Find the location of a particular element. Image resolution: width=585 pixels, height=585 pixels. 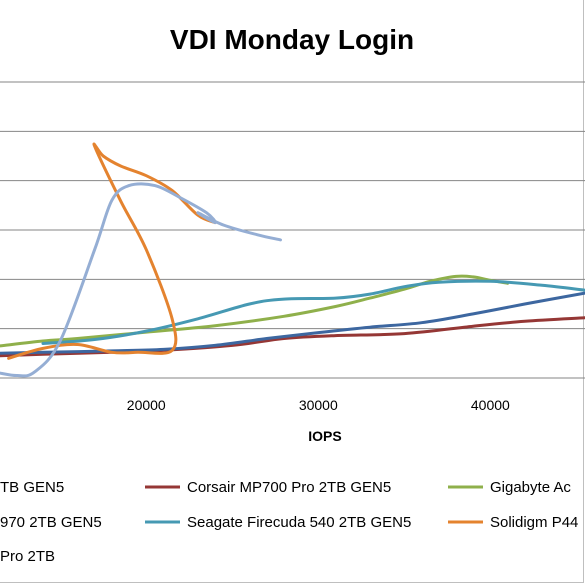

x-tick-labels: 20000 30000 40000 is located at coordinates (318, 405).